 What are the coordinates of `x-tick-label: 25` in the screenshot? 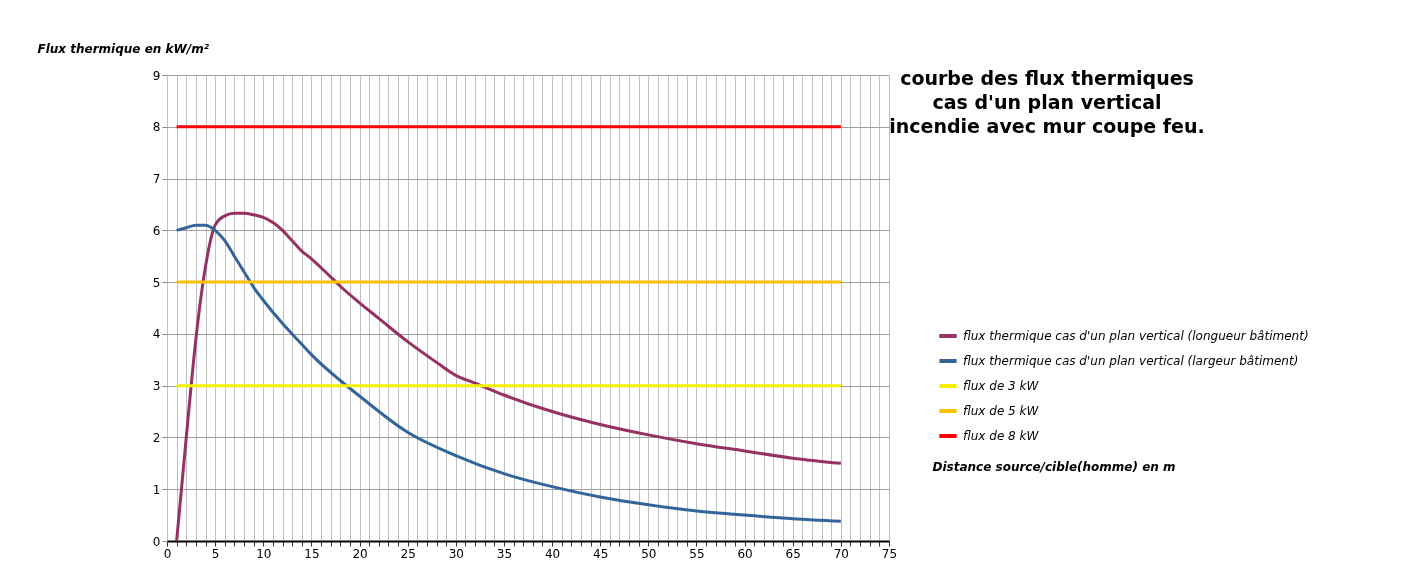 It's located at (408, 553).